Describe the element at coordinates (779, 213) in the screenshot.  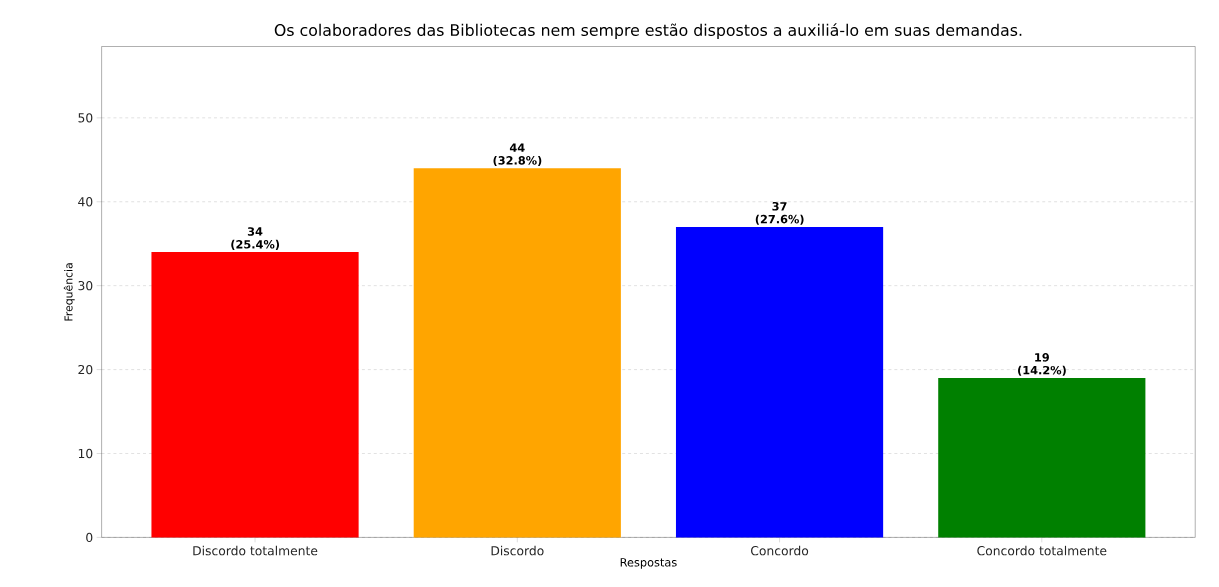
I see `data-label: 37 (27.6%)` at that location.